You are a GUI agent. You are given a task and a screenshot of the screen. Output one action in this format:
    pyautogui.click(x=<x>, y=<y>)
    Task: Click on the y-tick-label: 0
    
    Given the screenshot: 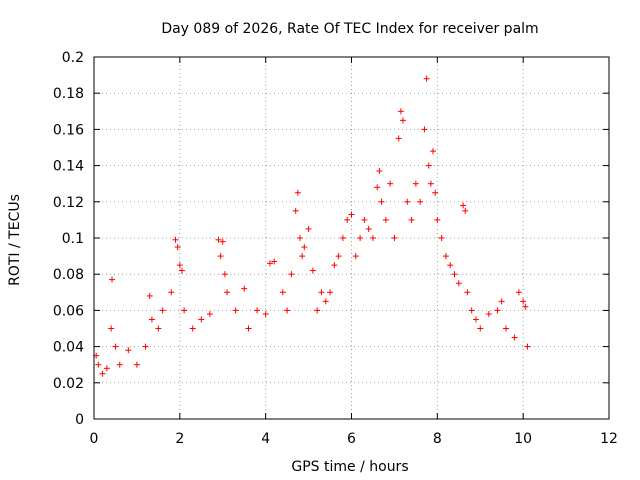 What is the action you would take?
    pyautogui.click(x=79, y=420)
    